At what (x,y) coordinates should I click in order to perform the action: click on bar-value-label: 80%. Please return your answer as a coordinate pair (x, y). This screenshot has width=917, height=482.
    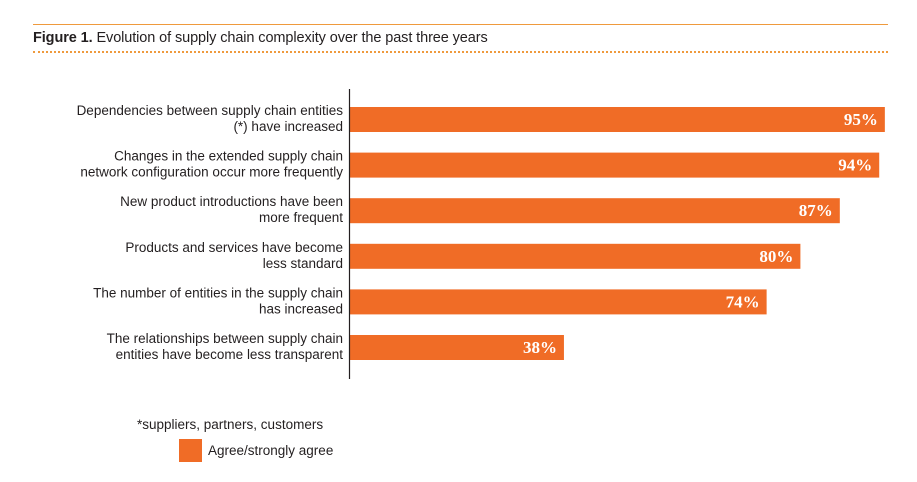
    Looking at the image, I should click on (776, 256).